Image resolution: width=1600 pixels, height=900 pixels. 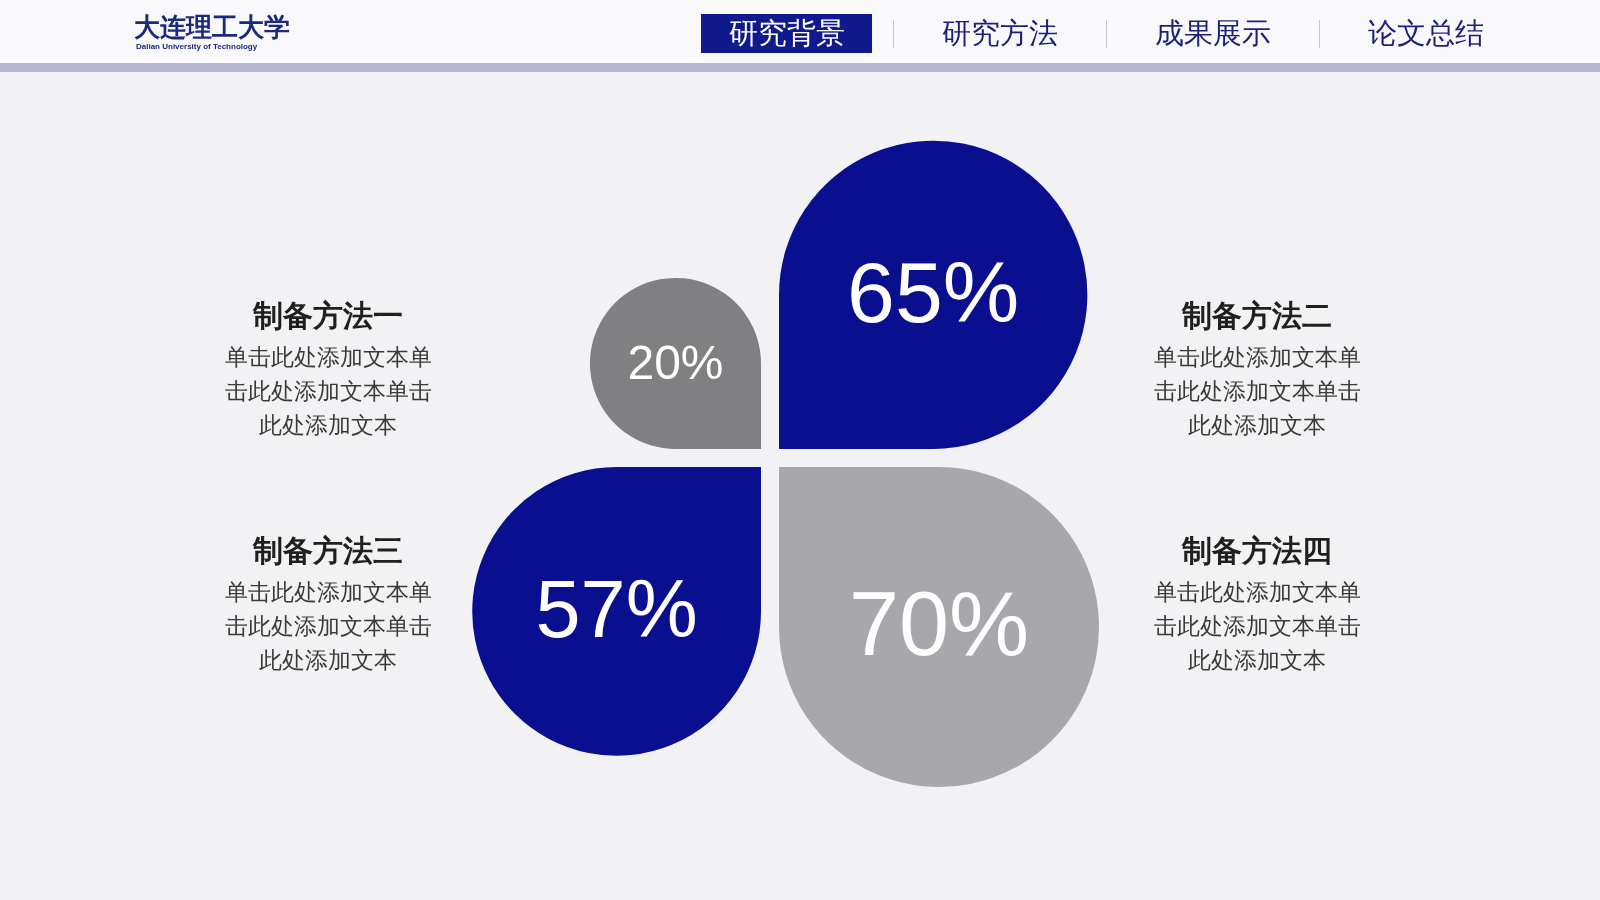 What do you see at coordinates (675, 362) in the screenshot?
I see `data-label: 20%` at bounding box center [675, 362].